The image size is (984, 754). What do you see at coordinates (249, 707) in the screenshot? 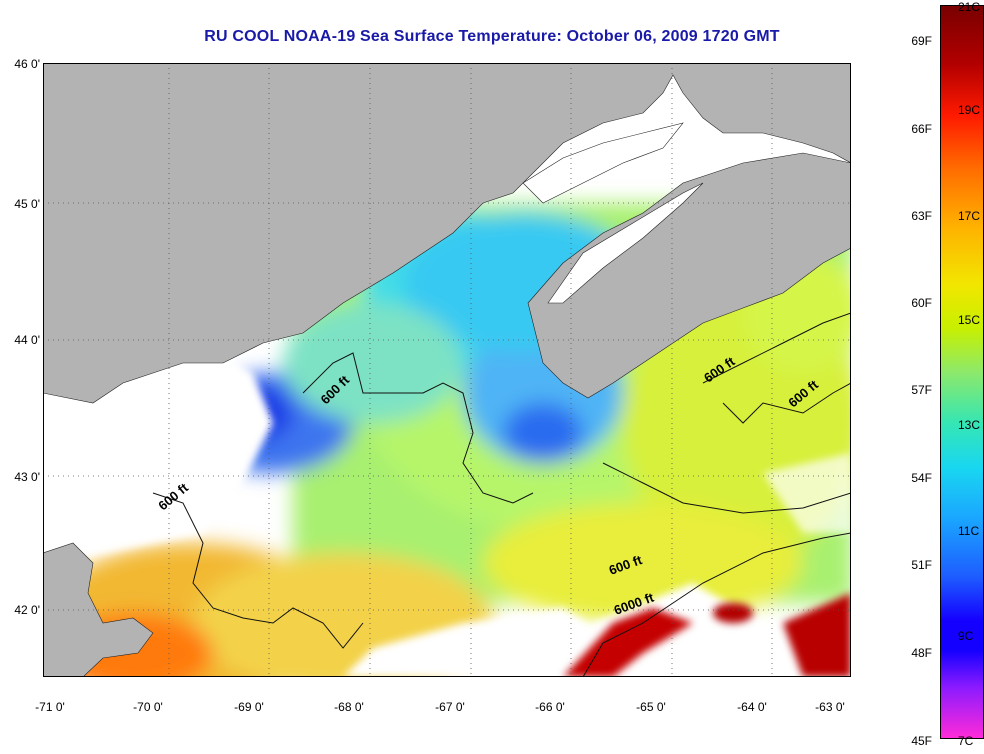
I see `lon-label-69: -69 0'` at bounding box center [249, 707].